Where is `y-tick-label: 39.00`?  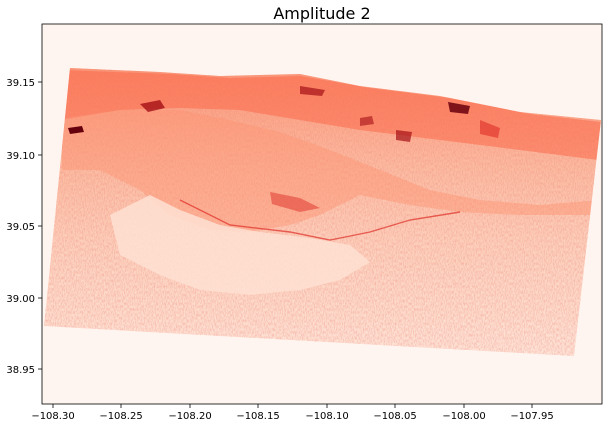 y-tick-label: 39.00 is located at coordinates (20, 299).